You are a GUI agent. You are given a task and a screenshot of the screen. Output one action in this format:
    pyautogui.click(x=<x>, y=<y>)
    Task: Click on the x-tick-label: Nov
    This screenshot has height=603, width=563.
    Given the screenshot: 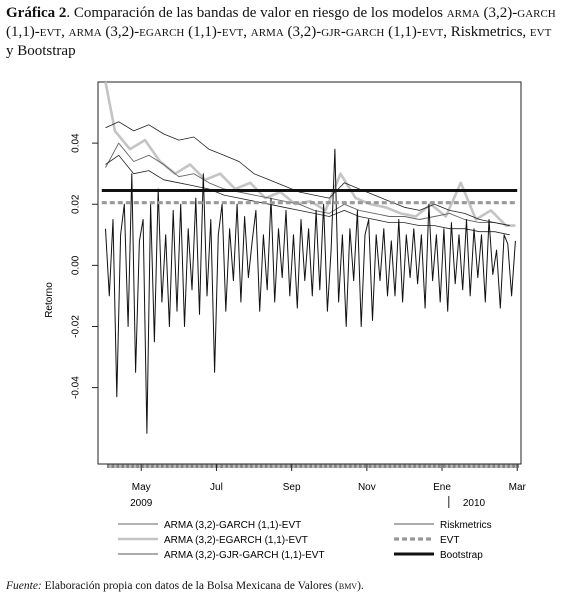 What is the action you would take?
    pyautogui.click(x=367, y=487)
    